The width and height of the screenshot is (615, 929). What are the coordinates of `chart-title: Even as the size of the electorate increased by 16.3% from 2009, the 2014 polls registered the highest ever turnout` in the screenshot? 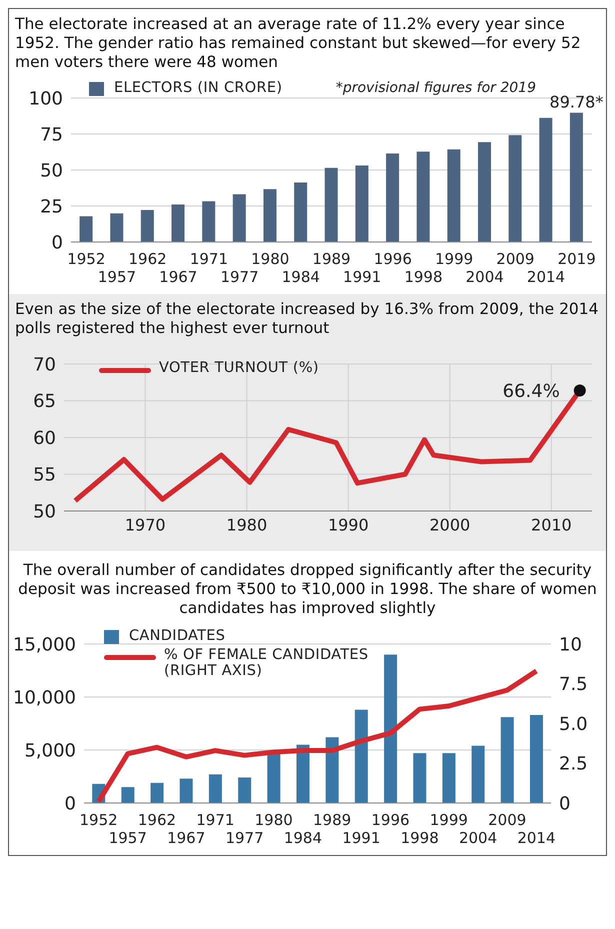 It's located at (307, 319).